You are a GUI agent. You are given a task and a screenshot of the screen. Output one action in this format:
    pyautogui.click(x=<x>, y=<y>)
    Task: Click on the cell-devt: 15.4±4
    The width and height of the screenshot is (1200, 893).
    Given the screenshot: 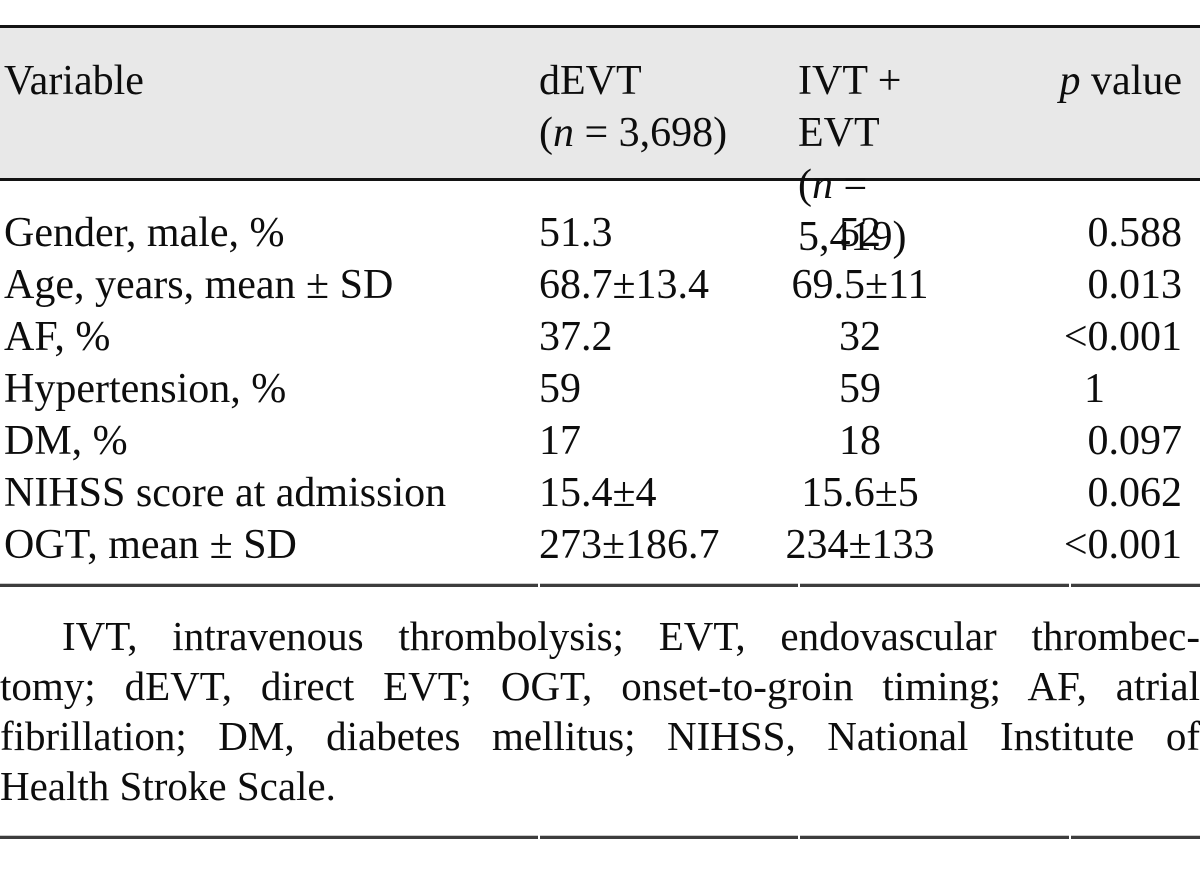 What is the action you would take?
    pyautogui.click(x=598, y=493)
    